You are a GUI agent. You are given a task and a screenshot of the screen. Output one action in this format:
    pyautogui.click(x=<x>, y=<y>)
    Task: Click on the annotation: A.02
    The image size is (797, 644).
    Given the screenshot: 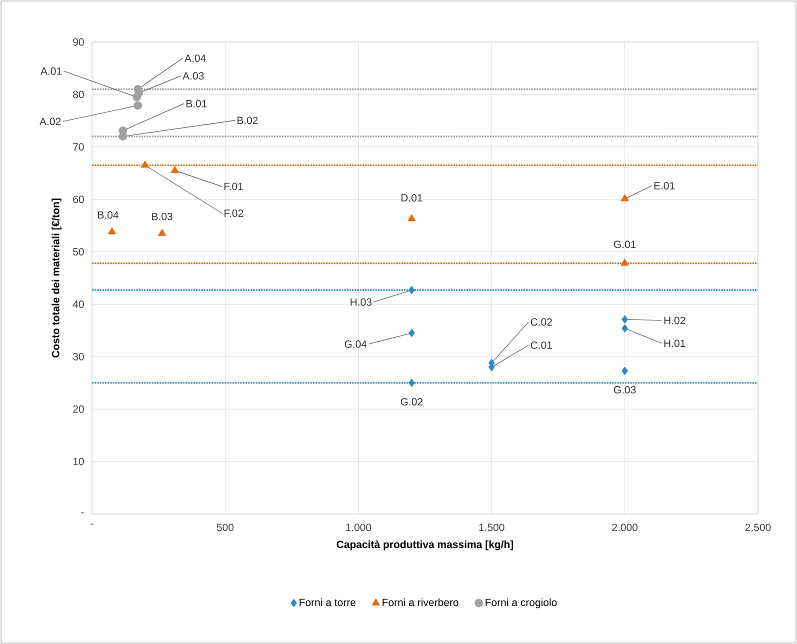 What is the action you would take?
    pyautogui.click(x=50, y=122)
    